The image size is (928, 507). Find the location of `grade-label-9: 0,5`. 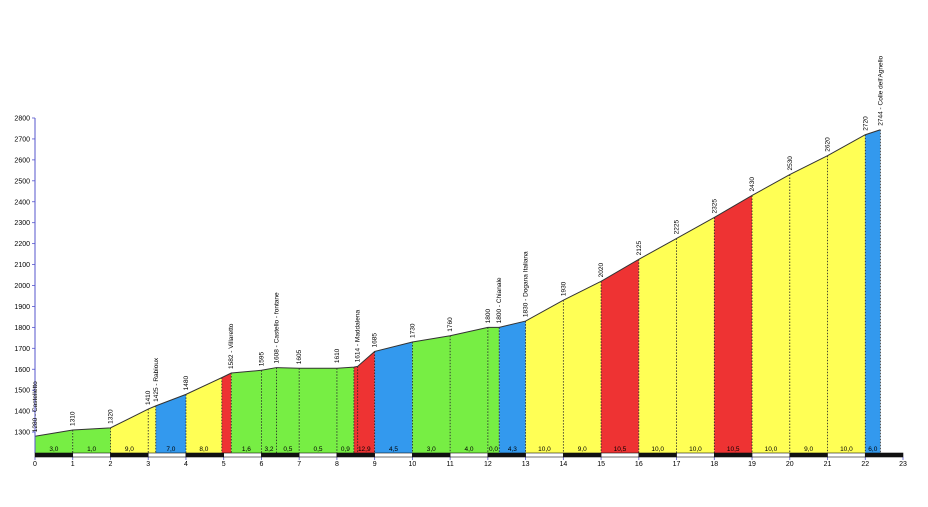

grade-label-9: 0,5 is located at coordinates (287, 449).